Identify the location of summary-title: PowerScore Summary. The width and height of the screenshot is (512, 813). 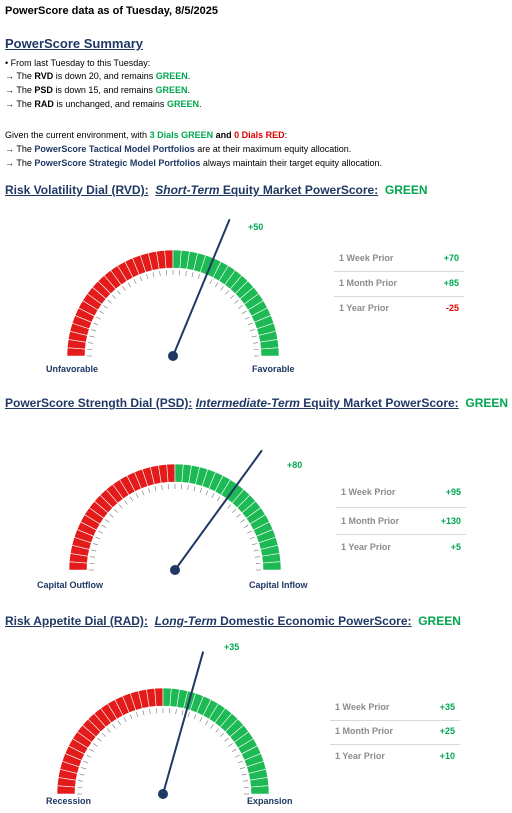
(74, 43).